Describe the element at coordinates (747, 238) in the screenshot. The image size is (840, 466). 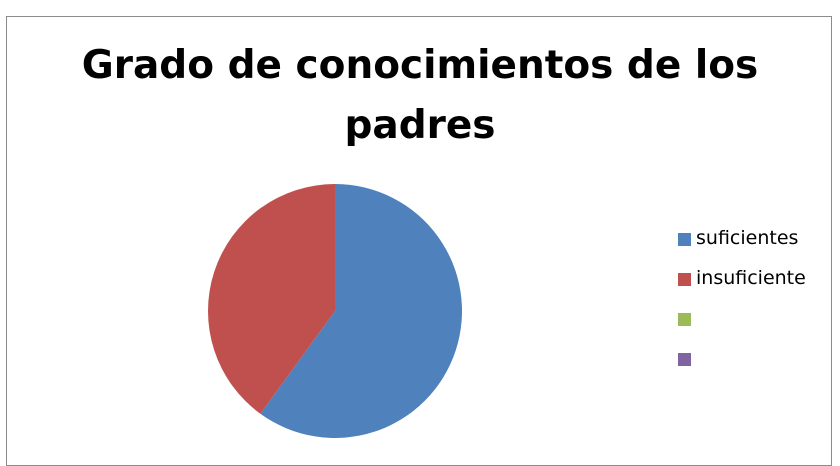
I see `legend-label-suficientes: suficientes` at that location.